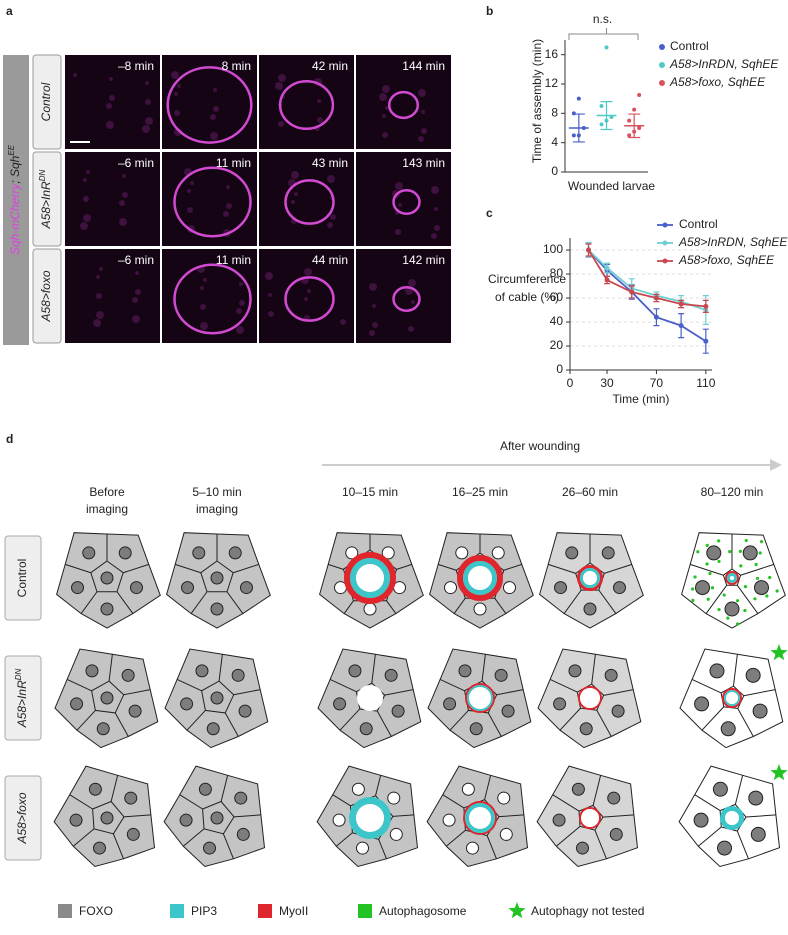  Describe the element at coordinates (22, 698) in the screenshot. I see `row-label: A58>InRDN` at that location.